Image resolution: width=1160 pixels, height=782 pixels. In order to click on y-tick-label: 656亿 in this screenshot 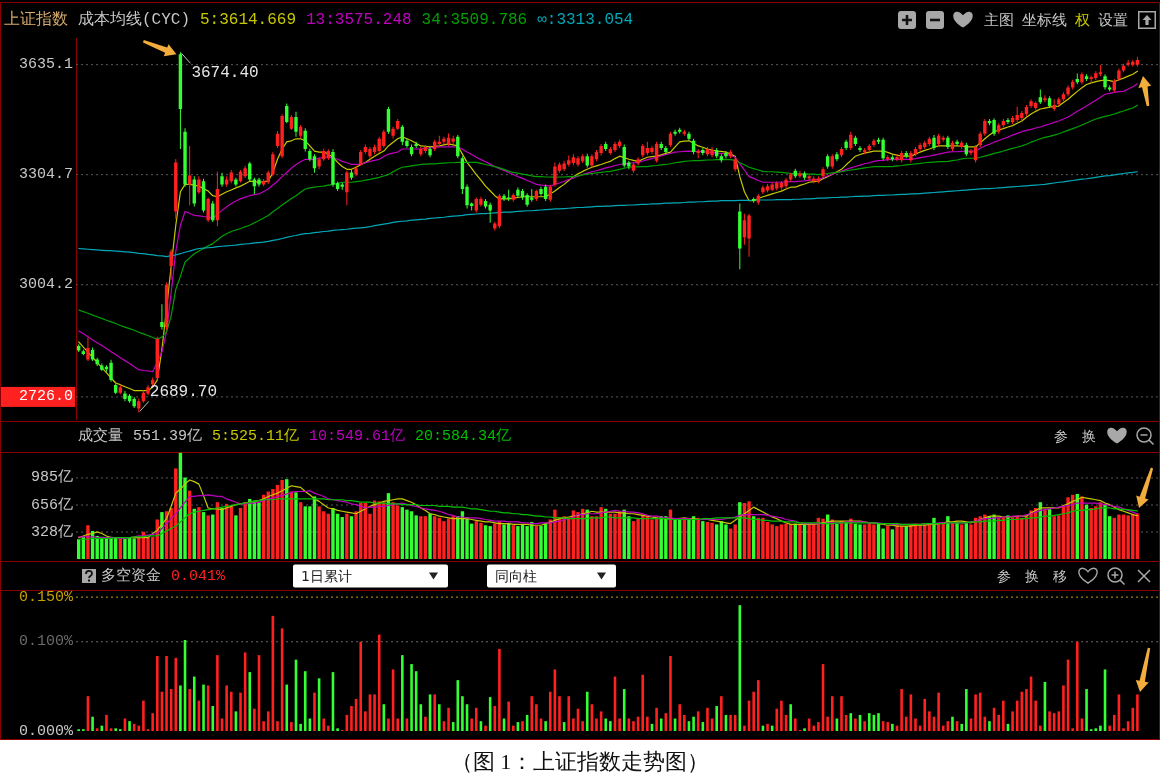, I will do `click(51, 505)`.